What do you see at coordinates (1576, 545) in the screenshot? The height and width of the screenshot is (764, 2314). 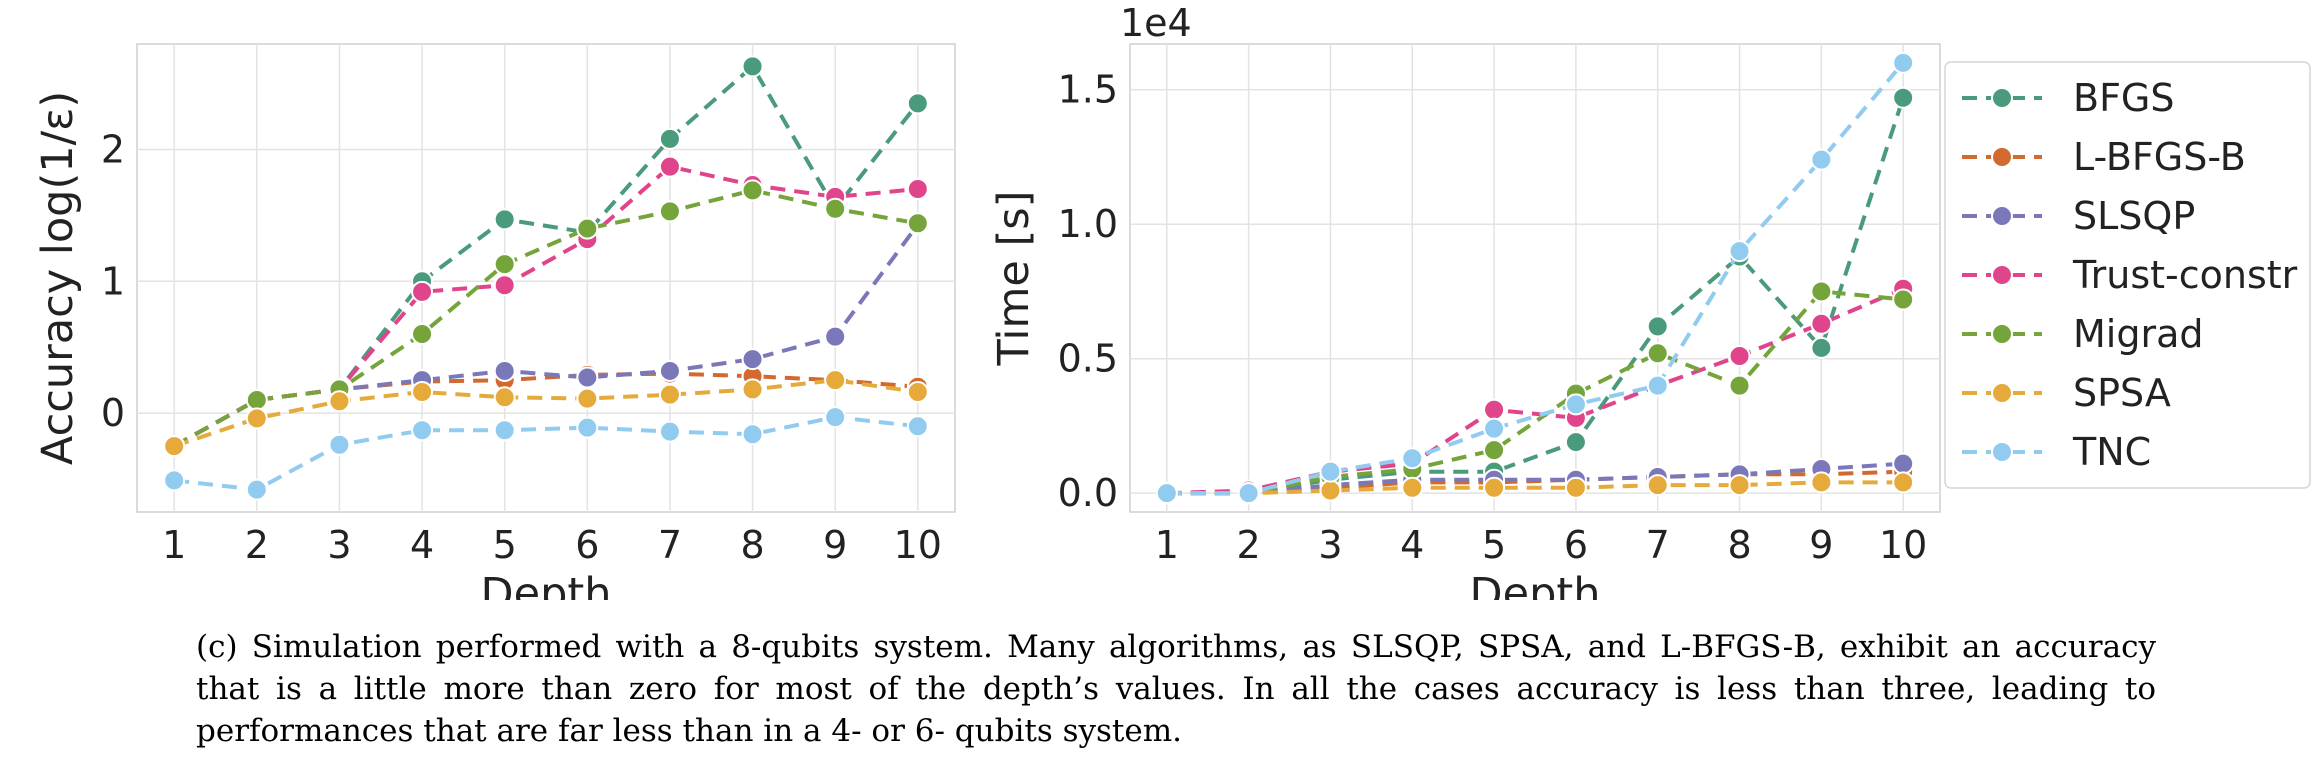 I see `chart2-x-tick-label: 6` at bounding box center [1576, 545].